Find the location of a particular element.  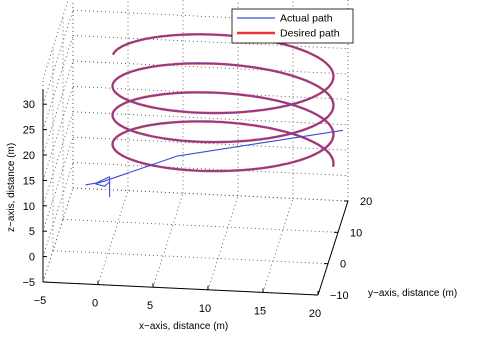

x-tick-label: 15 is located at coordinates (260, 311).